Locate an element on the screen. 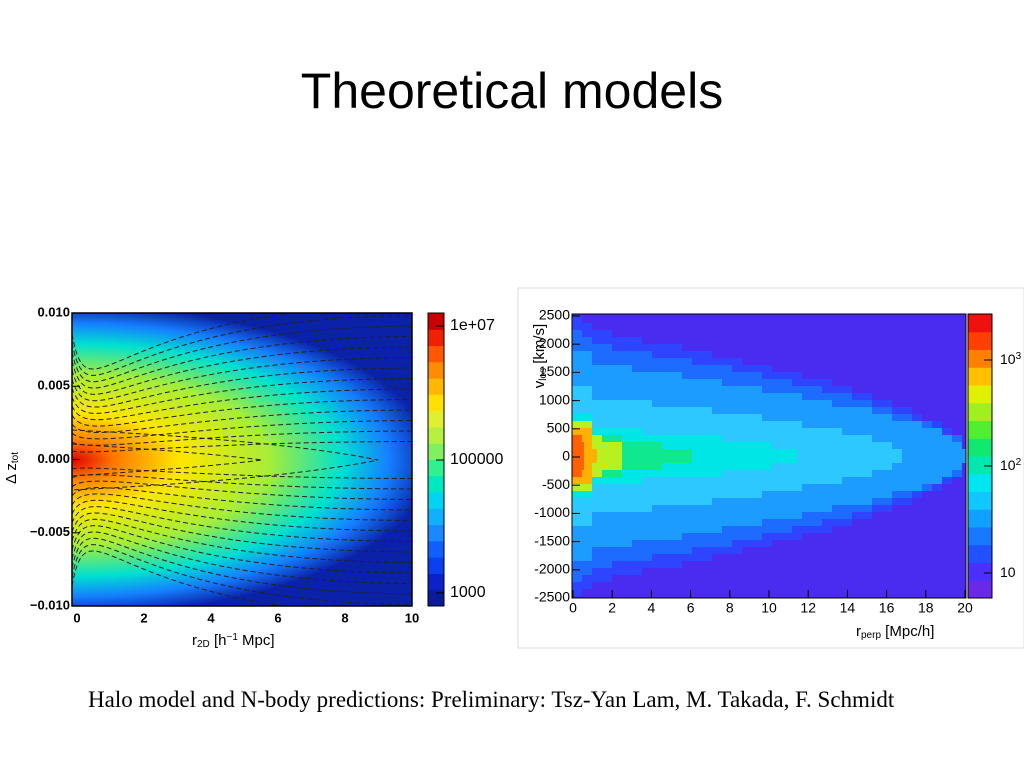  label-part: 10 is located at coordinates (1008, 465).